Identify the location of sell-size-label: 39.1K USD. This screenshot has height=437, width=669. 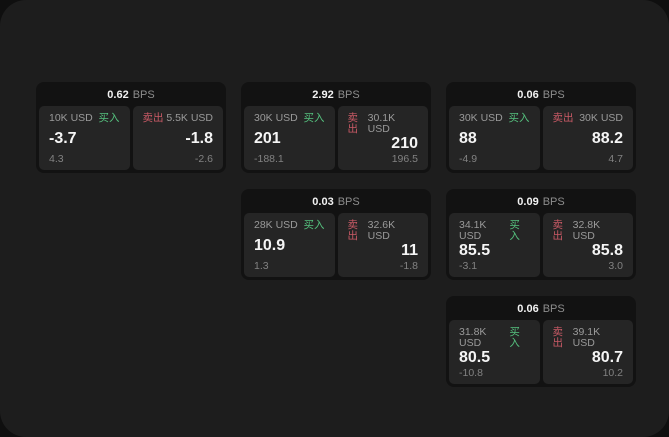
(586, 337).